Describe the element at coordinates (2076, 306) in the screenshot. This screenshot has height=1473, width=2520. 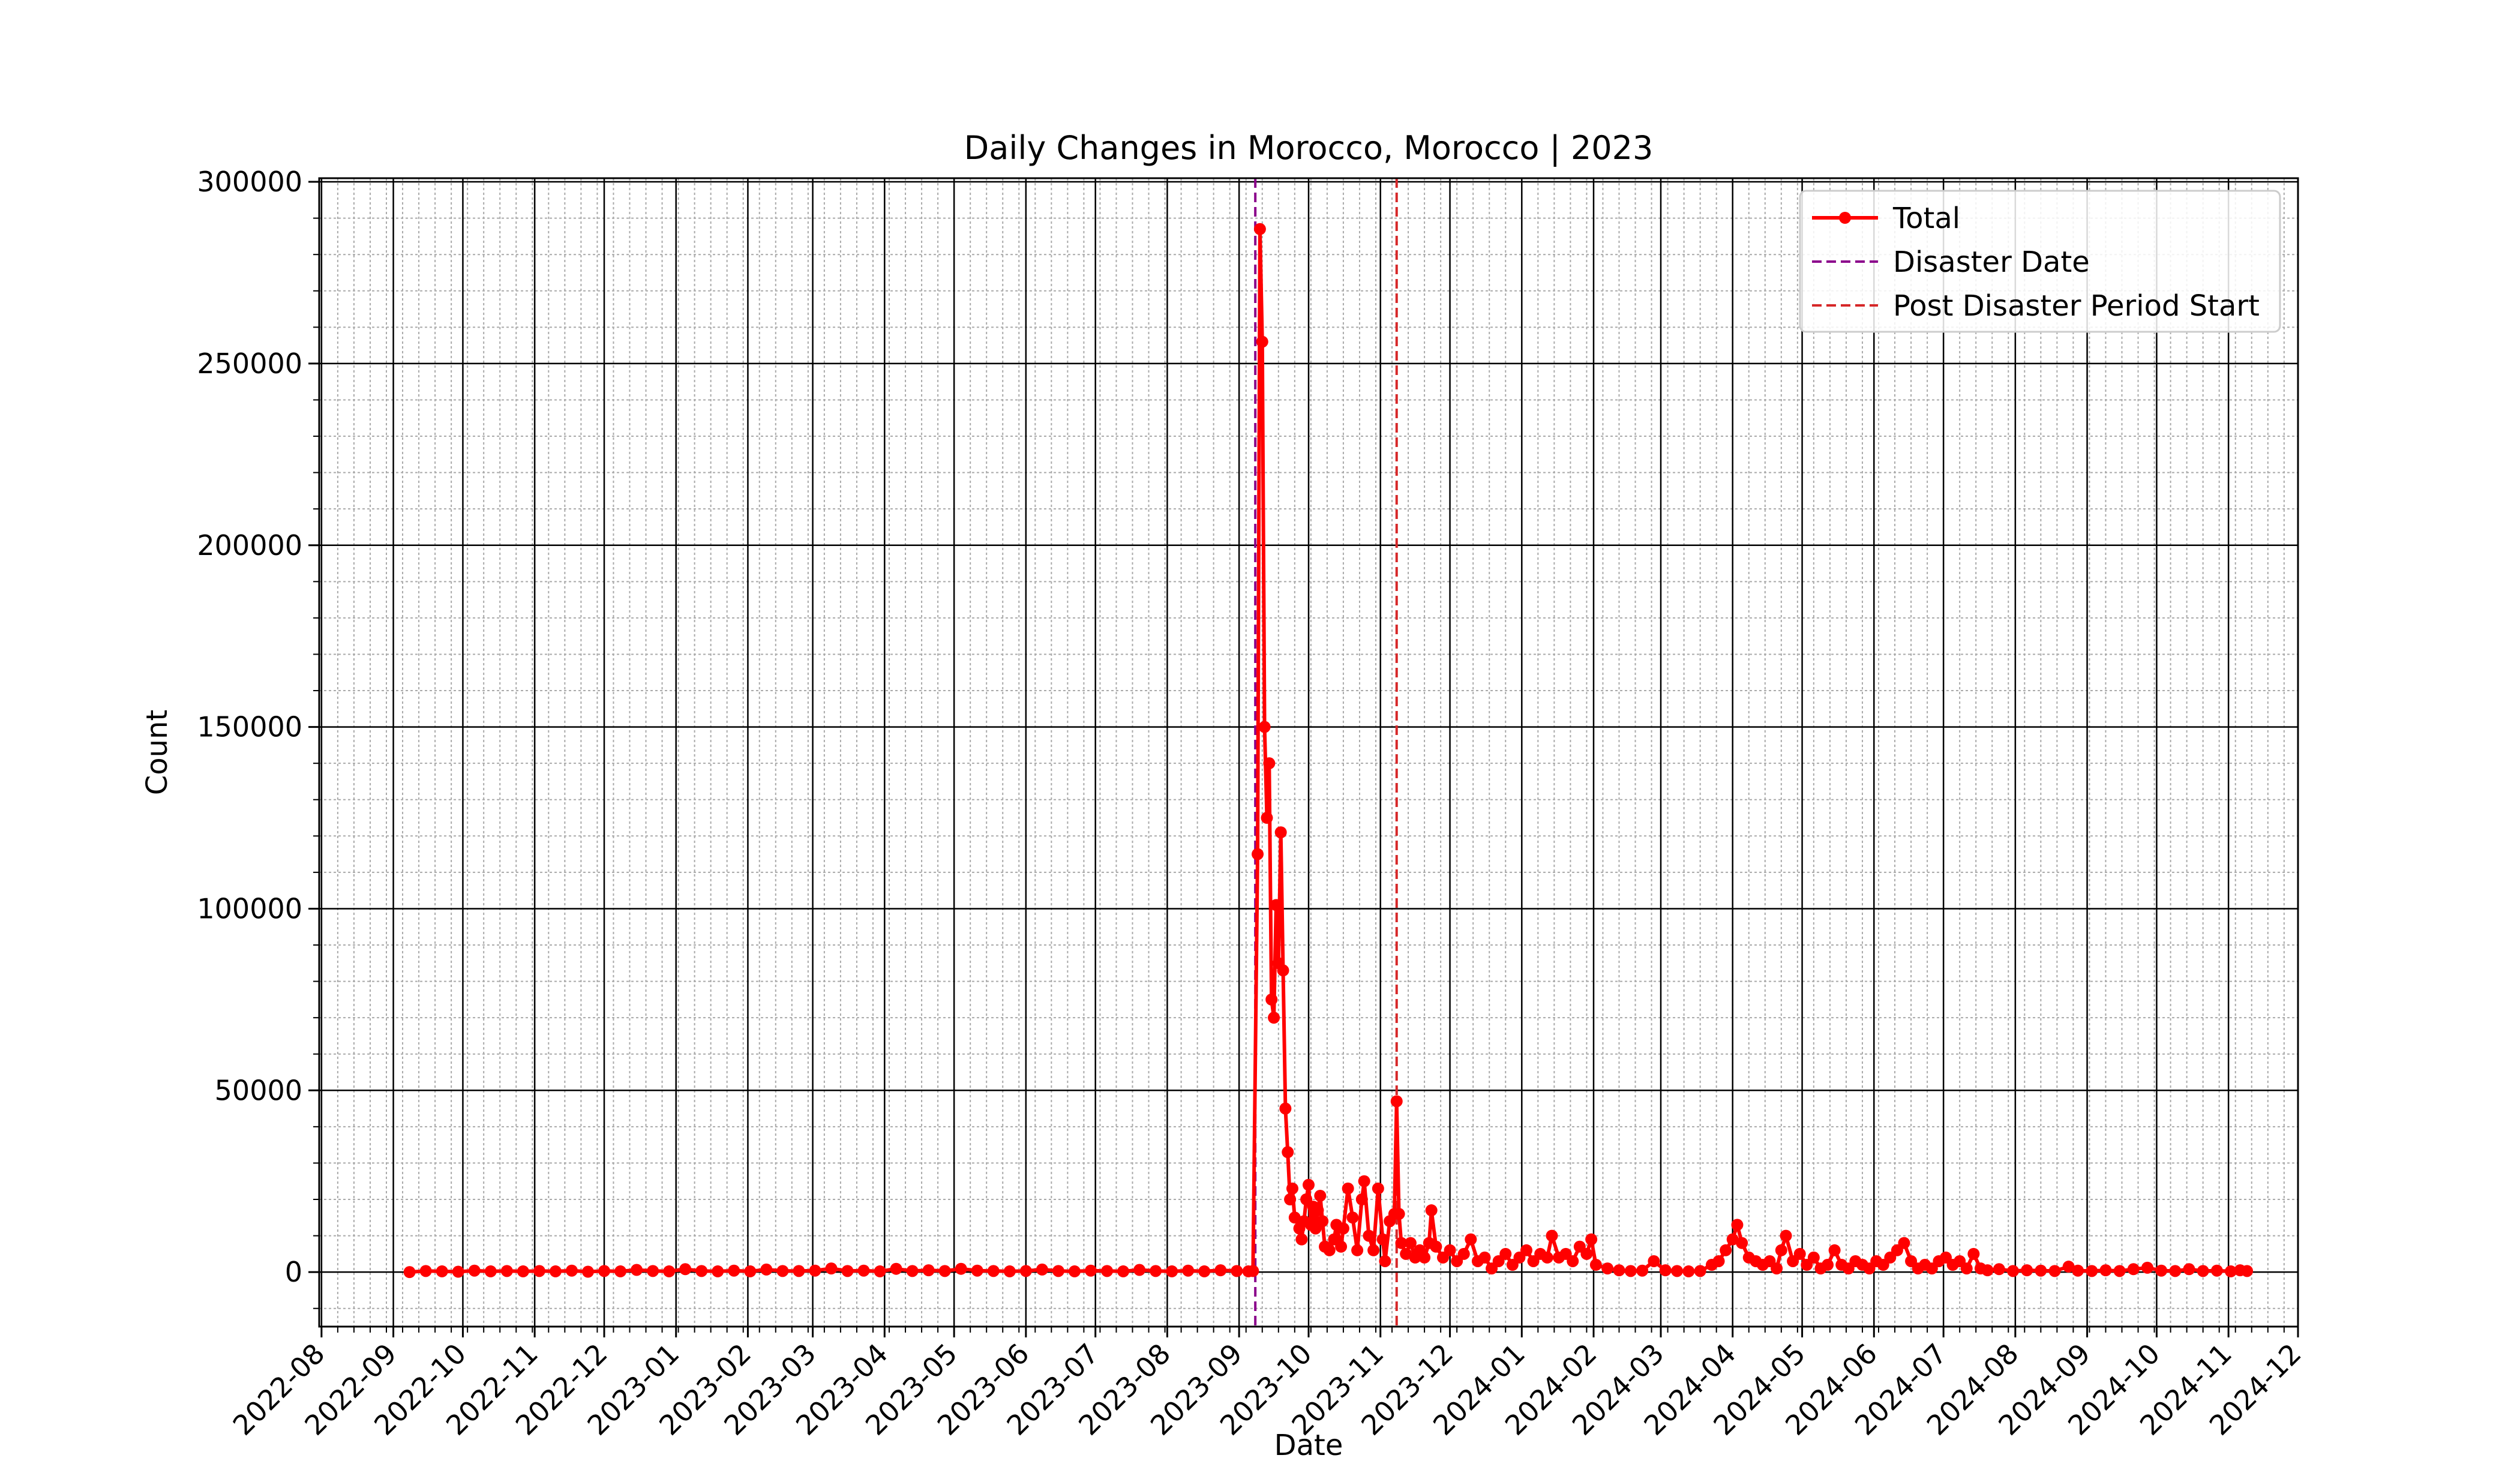
I see `legend-label: Post Disaster Period Start` at that location.